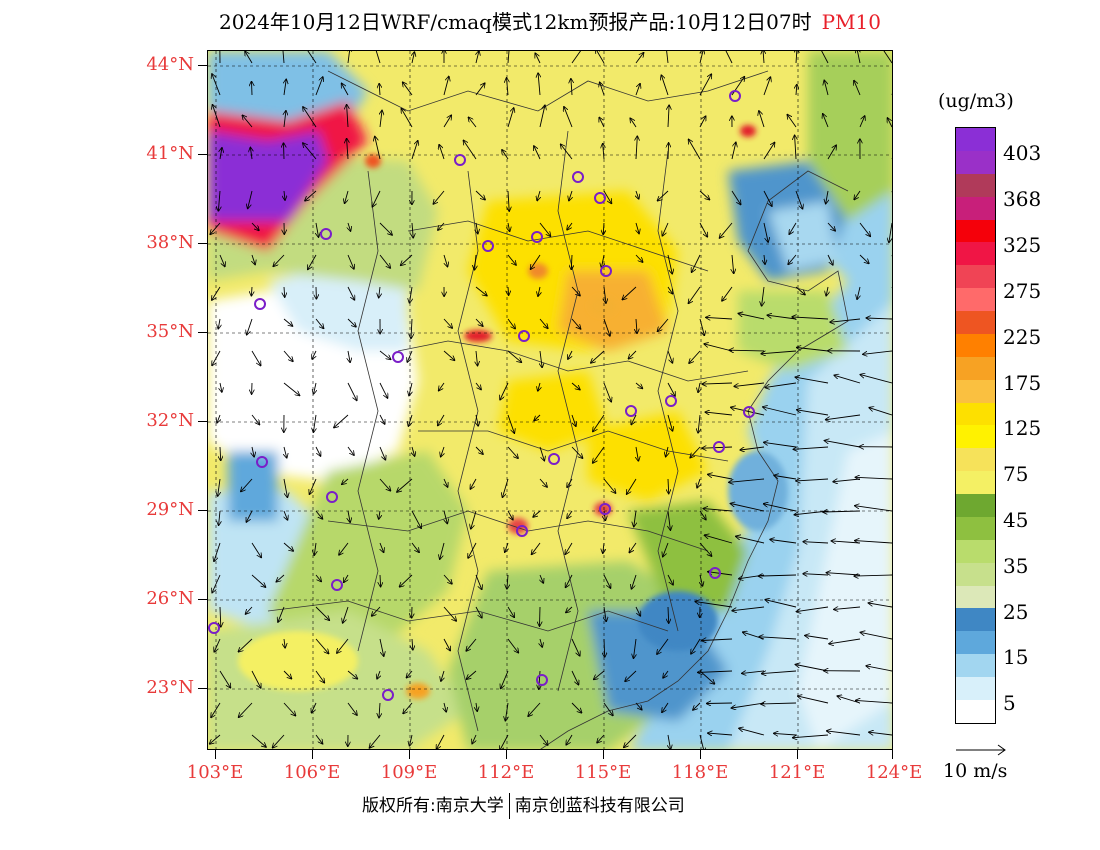 Image resolution: width=1100 pixels, height=850 pixels. I want to click on footer-separator, so click(509, 806).